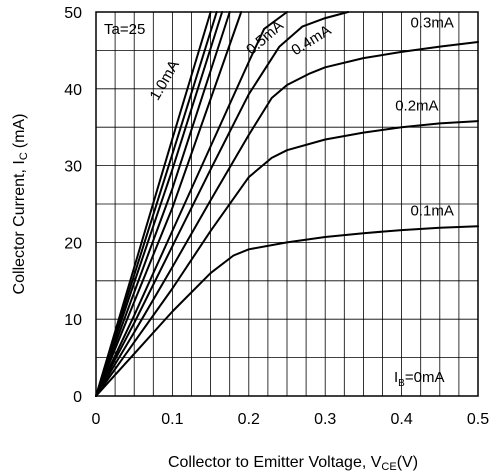  What do you see at coordinates (19, 227) in the screenshot?
I see `y-axis-label-main: Collector Current, I` at bounding box center [19, 227].